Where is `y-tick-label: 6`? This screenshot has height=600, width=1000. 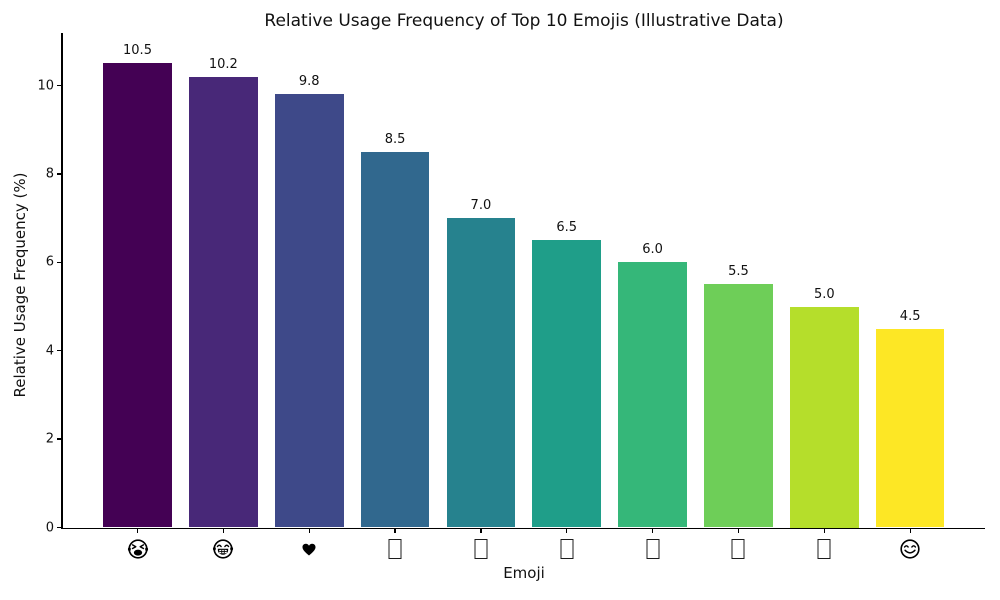
y-tick-label: 6 is located at coordinates (49, 262).